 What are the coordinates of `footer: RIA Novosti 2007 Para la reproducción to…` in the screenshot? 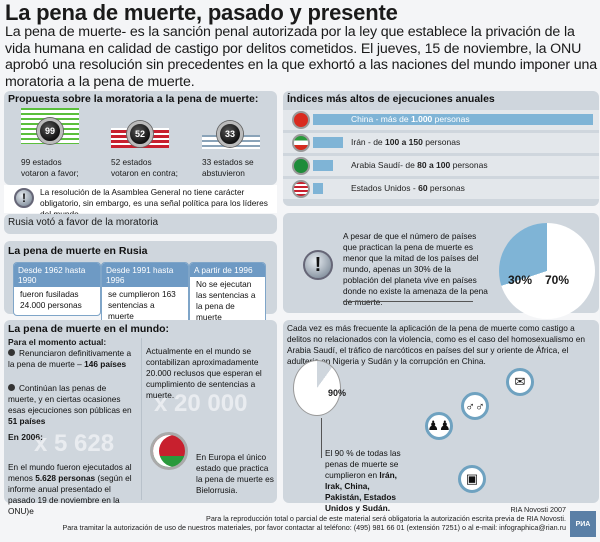 It's located at (314, 518).